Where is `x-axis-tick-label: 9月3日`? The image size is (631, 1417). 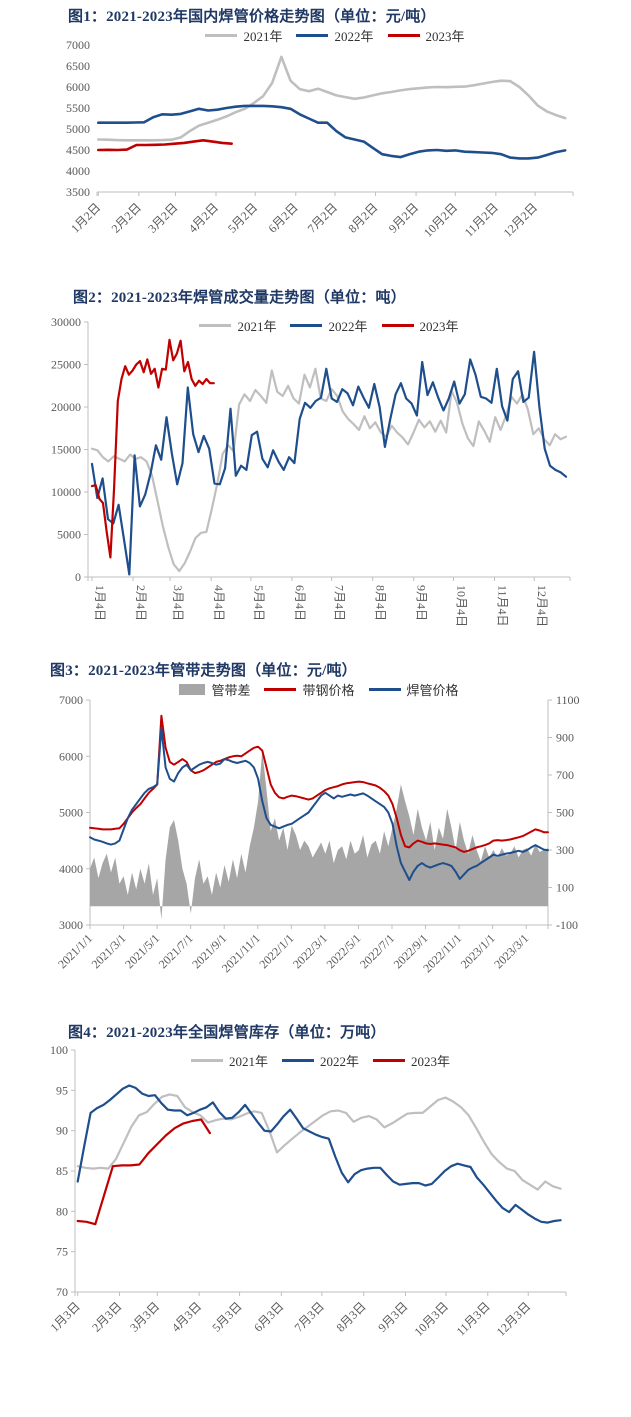
x-axis-tick-label: 9月3日 is located at coordinates (392, 1316).